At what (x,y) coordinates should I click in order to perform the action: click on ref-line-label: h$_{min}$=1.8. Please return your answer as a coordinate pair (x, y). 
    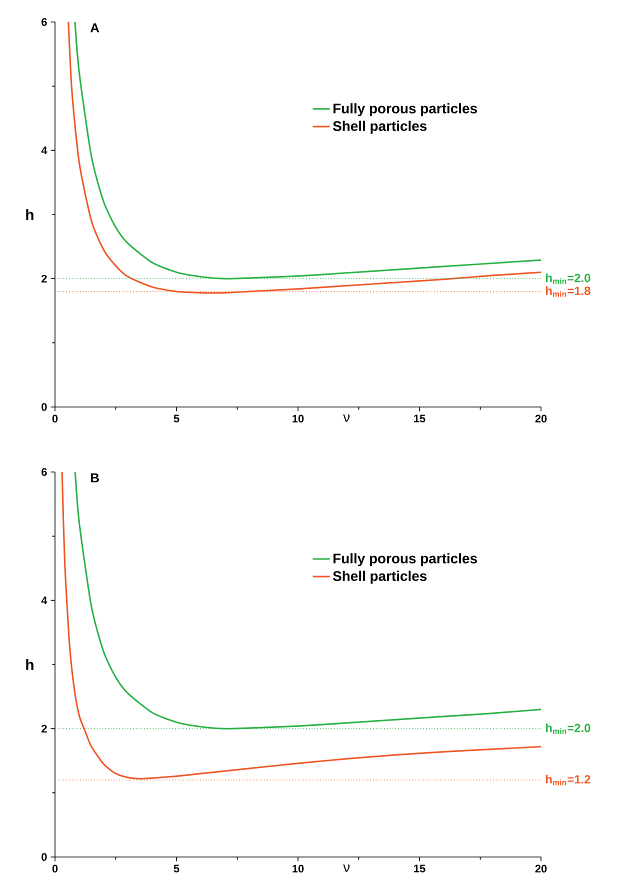
    Looking at the image, I should click on (568, 291).